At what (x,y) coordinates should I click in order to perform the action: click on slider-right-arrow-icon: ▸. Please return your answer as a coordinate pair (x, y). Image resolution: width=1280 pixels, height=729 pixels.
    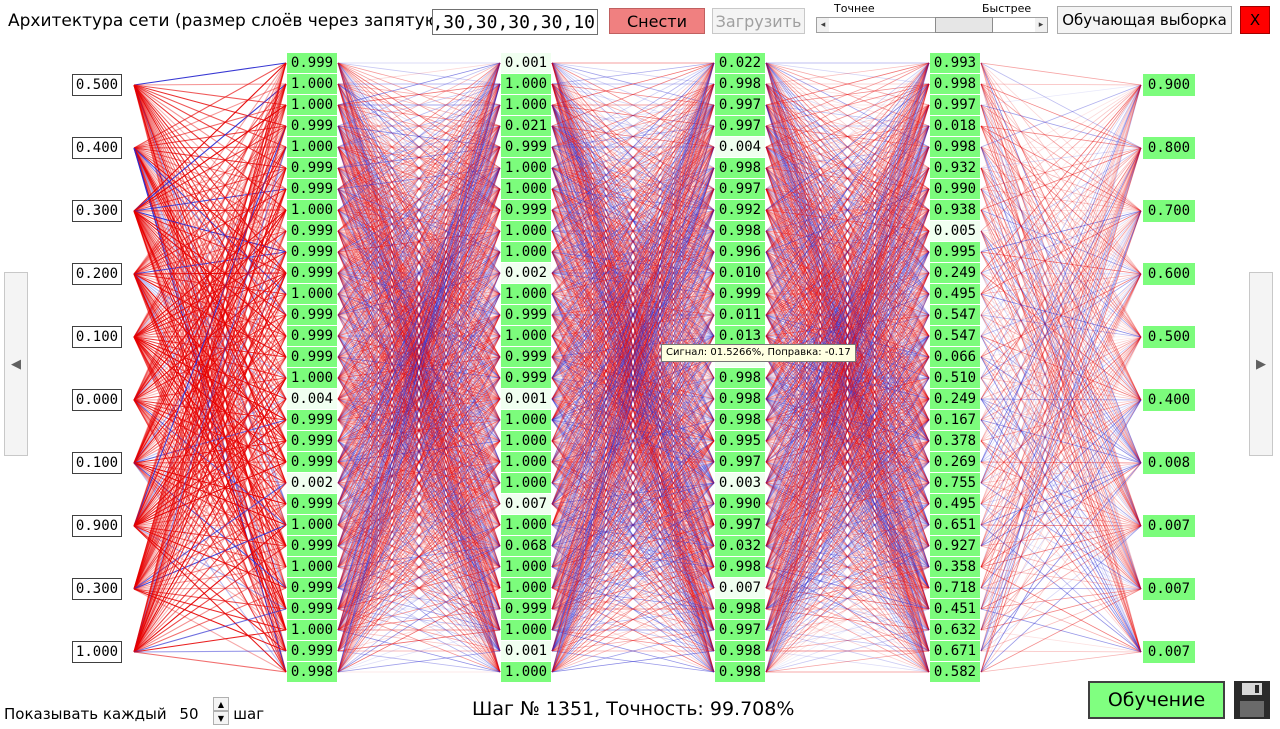
    Looking at the image, I should click on (1041, 25).